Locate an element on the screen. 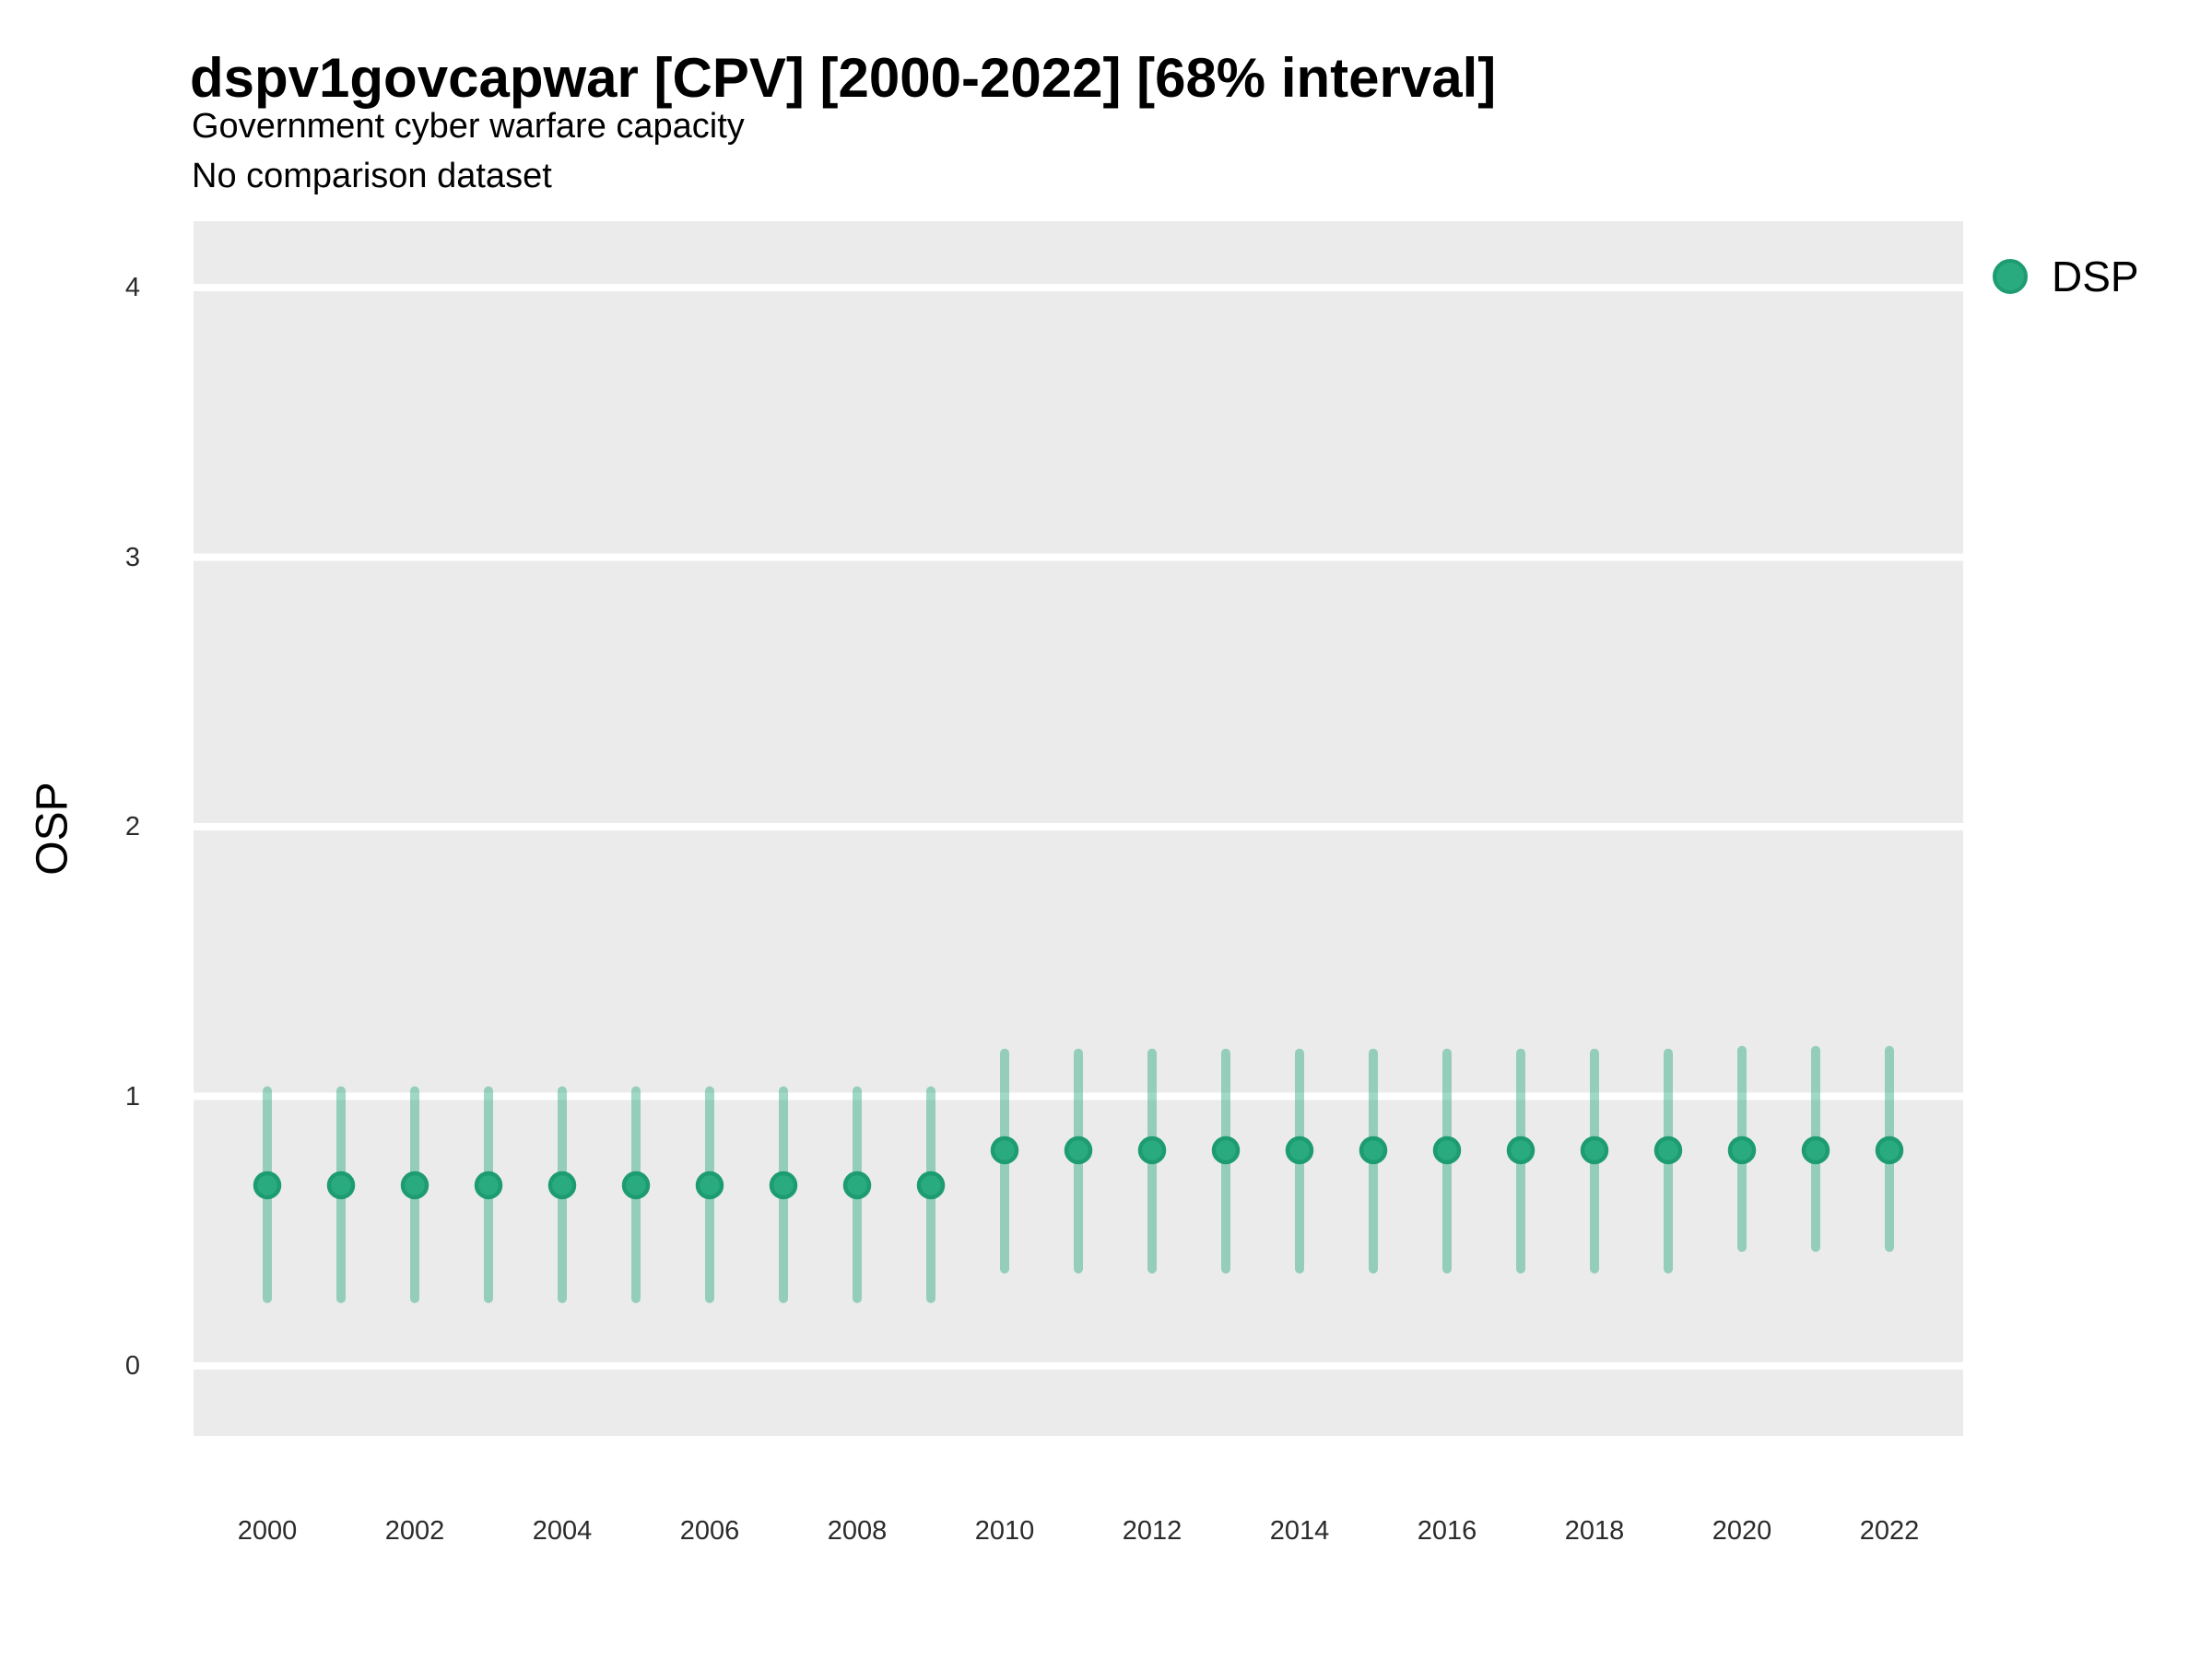 The image size is (2212, 1659). data-point-2017 is located at coordinates (1520, 1150).